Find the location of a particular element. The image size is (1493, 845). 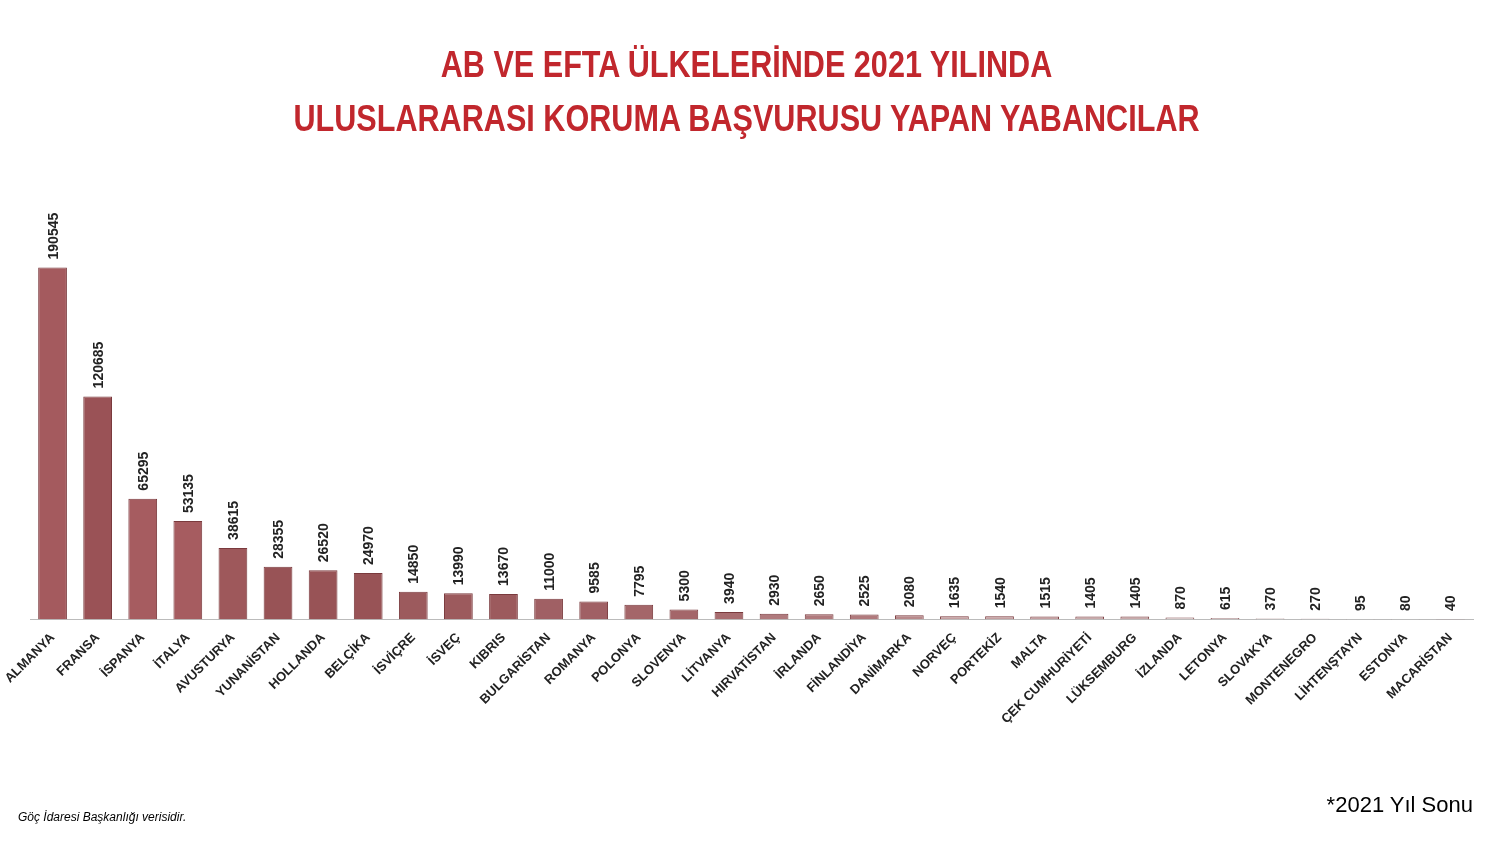

data-label: 2930 is located at coordinates (774, 590).